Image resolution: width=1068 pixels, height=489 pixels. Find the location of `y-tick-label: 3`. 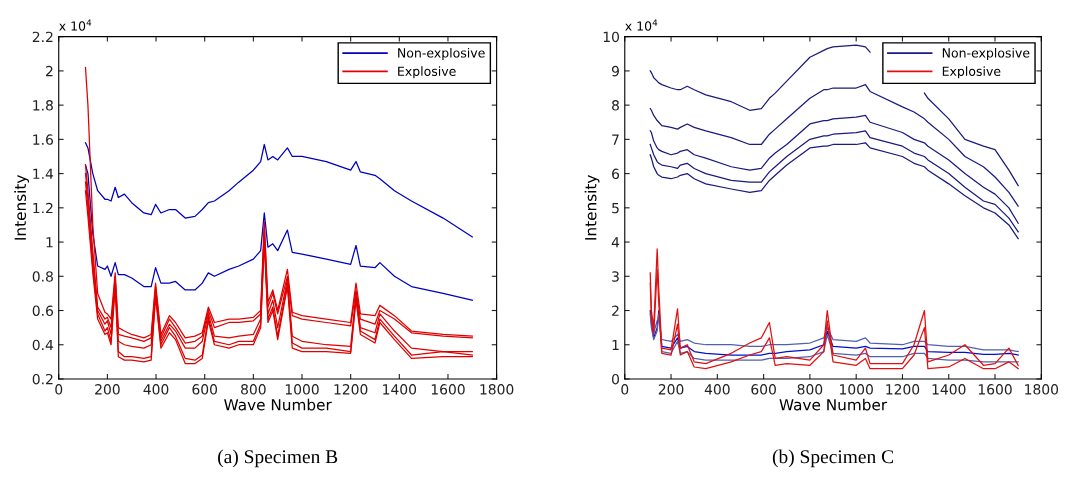

y-tick-label: 3 is located at coordinates (615, 276).